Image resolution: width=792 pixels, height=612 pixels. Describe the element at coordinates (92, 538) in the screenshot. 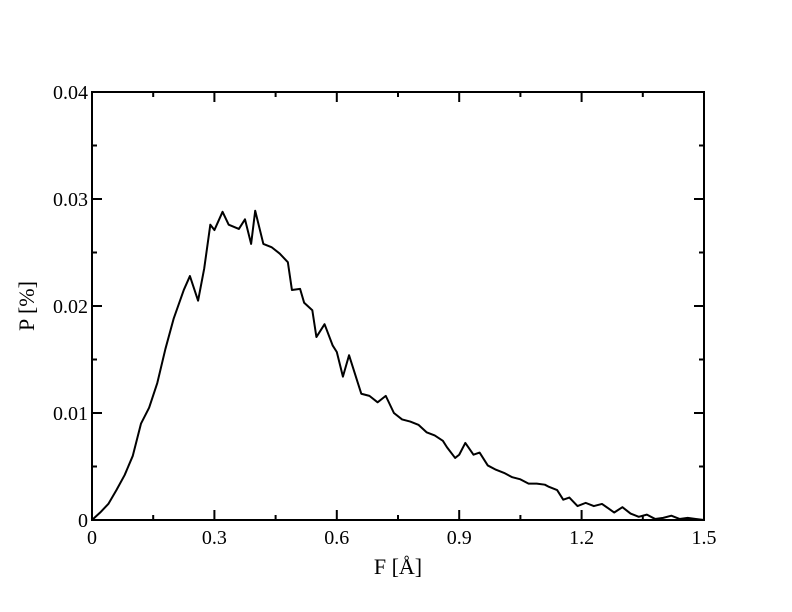

I see `x-tick-label: 0` at that location.